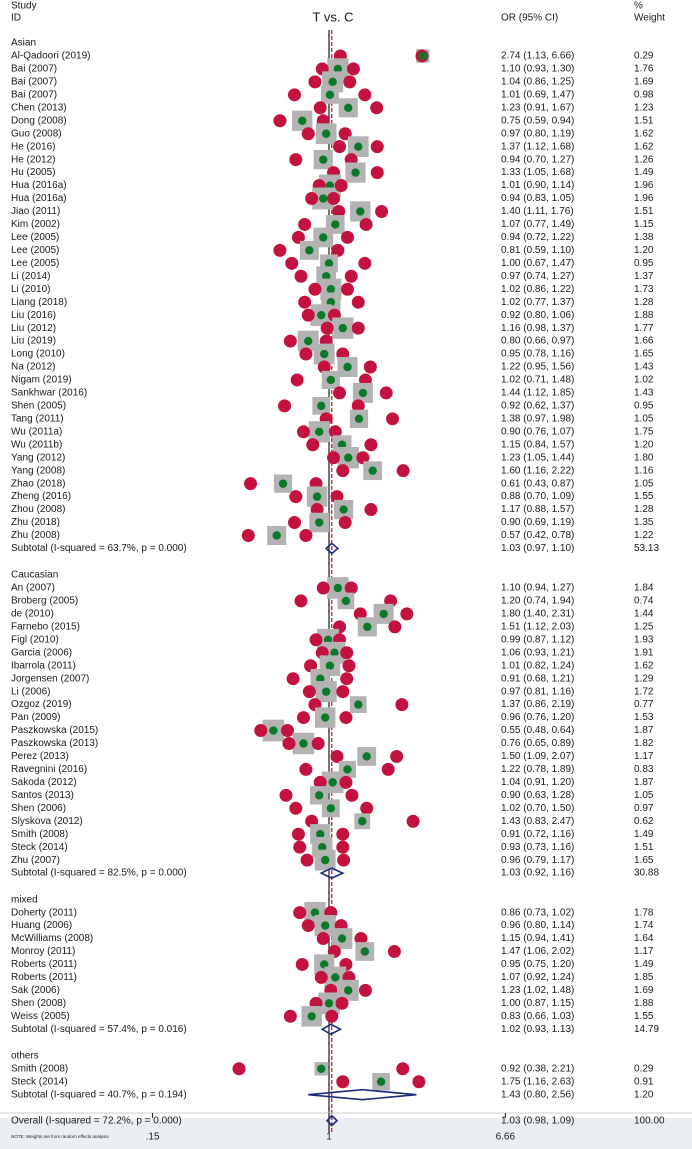 Image resolution: width=692 pixels, height=1149 pixels. Describe the element at coordinates (537, 652) in the screenshot. I see `study-ci-text: 1.06 (0.93, 1.21)` at that location.